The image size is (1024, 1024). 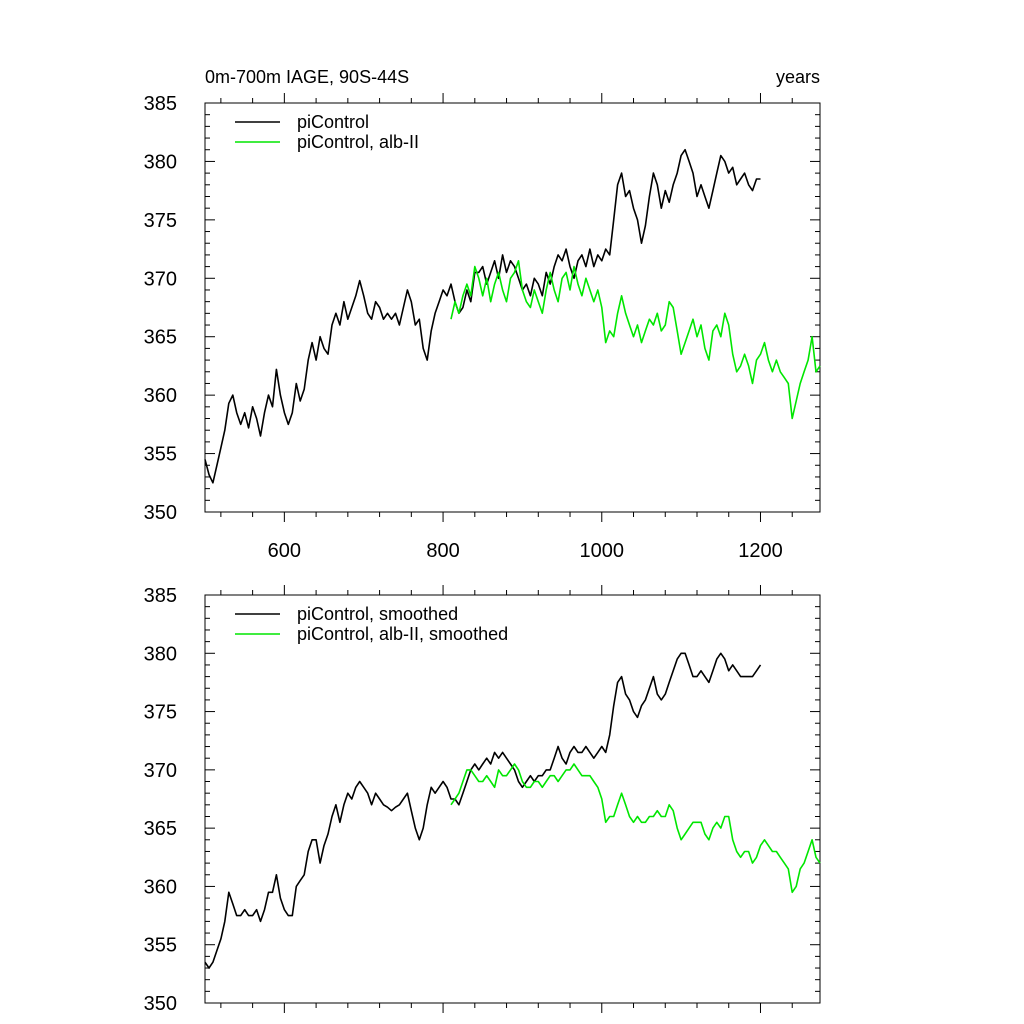 I want to click on chart-title: 0m-700m IAGE, 90S-44S, so click(x=307, y=77).